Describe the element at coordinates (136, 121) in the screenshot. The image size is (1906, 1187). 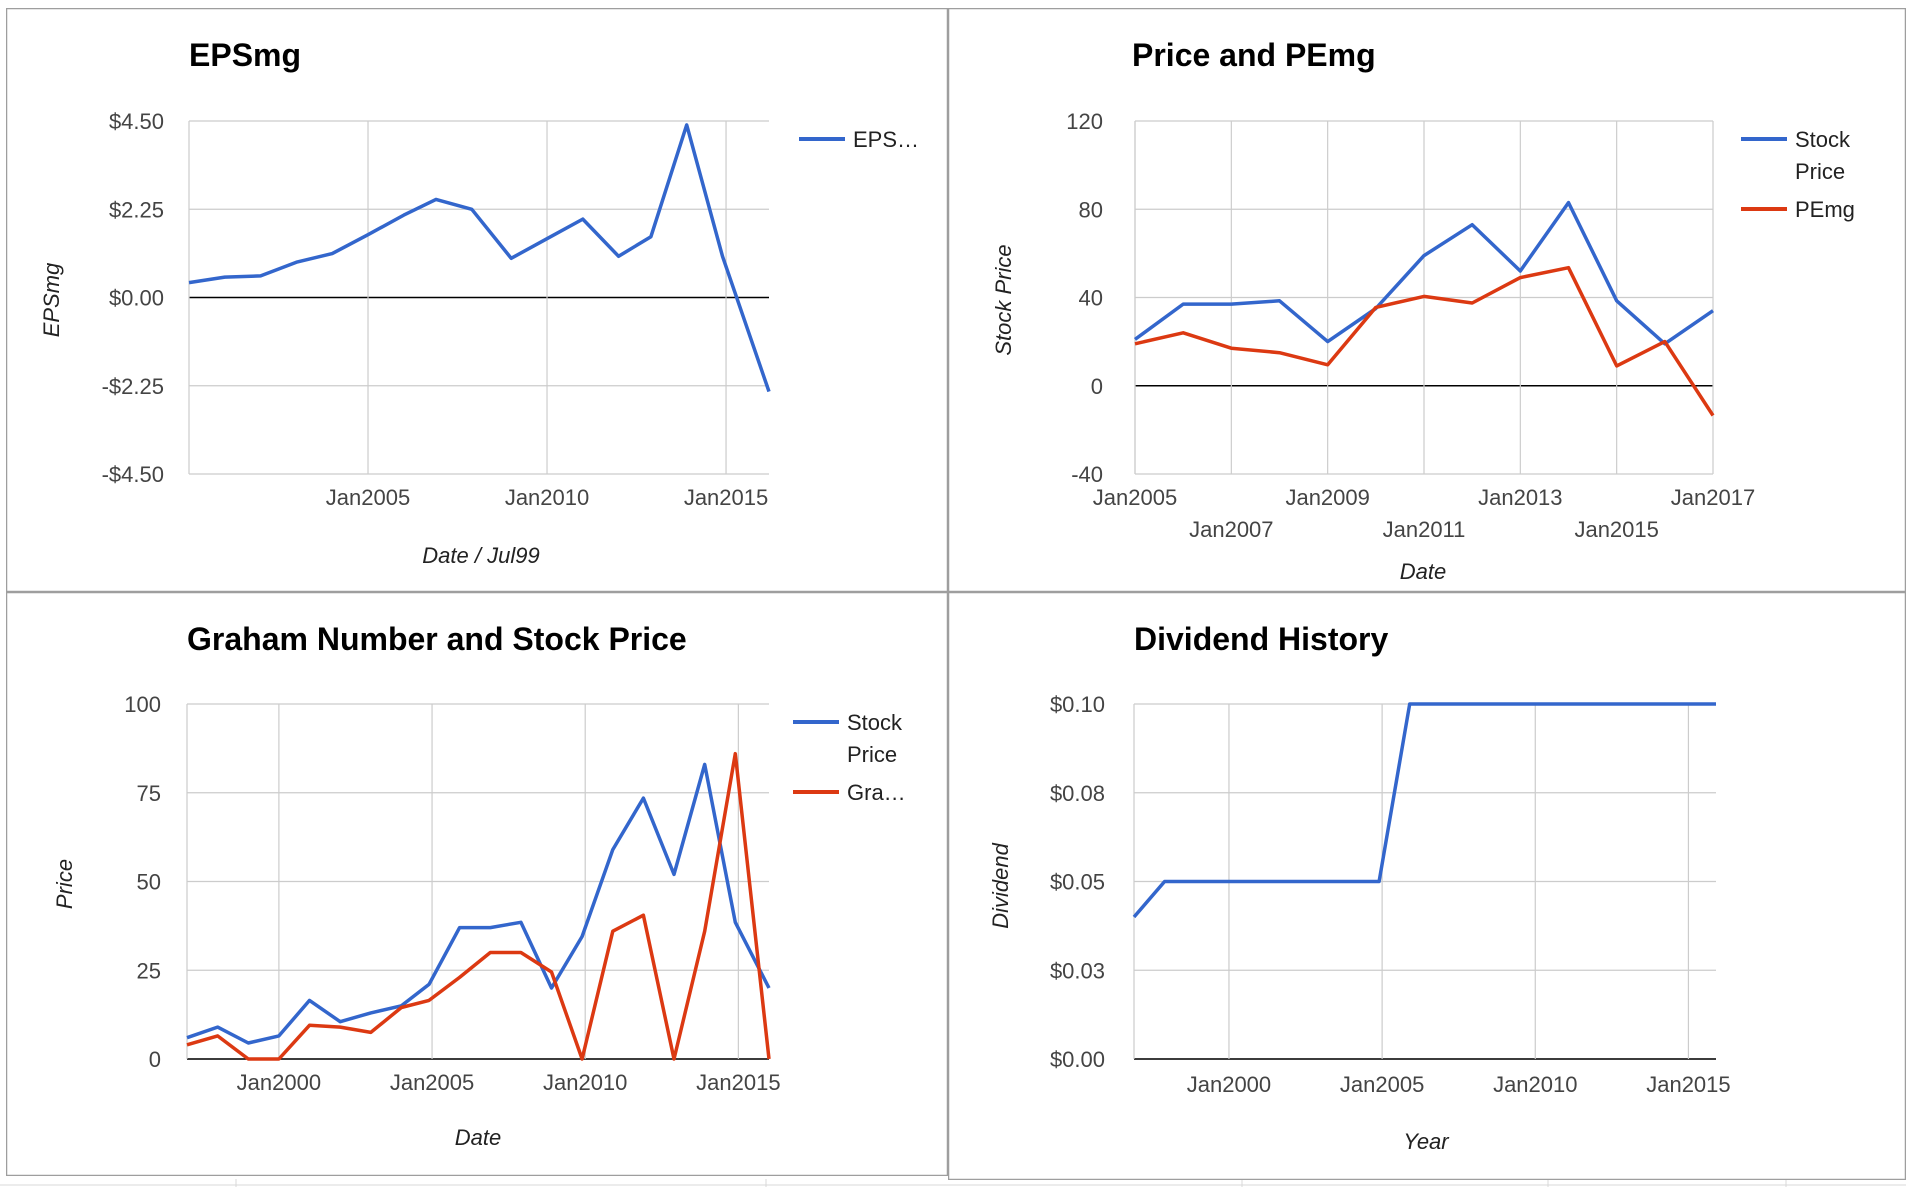
I see `y-tick-label: $4.50` at that location.